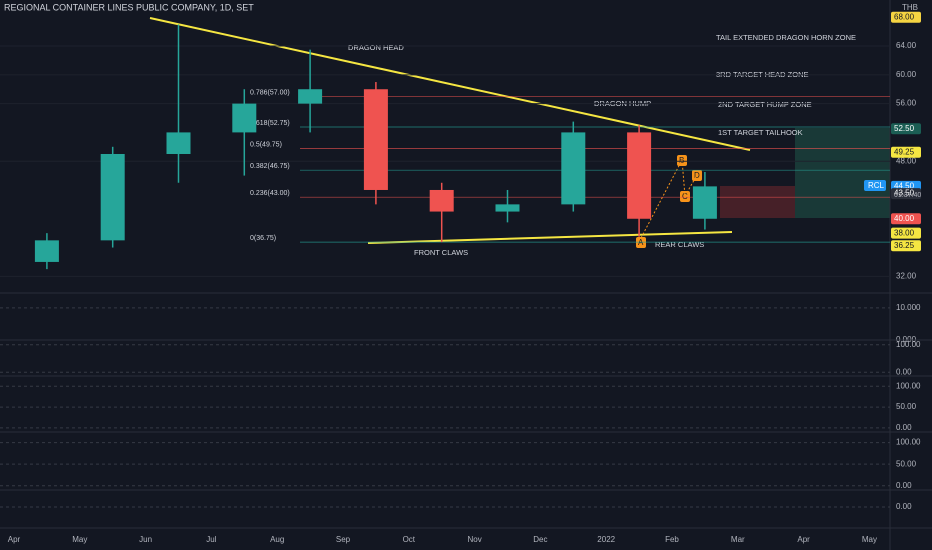 This screenshot has width=932, height=550. Describe the element at coordinates (738, 539) in the screenshot. I see `x-tick-label: Mar` at that location.